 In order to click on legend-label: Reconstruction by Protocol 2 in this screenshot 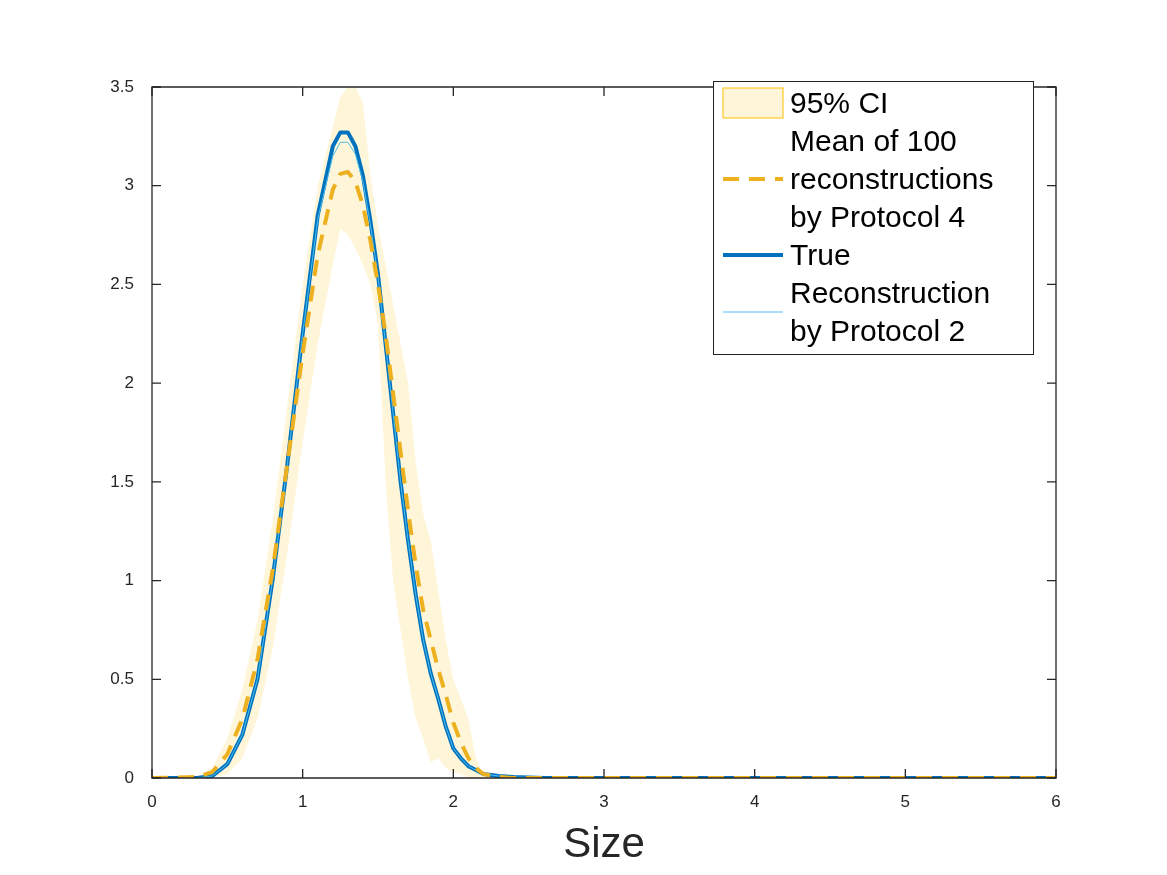, I will do `click(891, 312)`.